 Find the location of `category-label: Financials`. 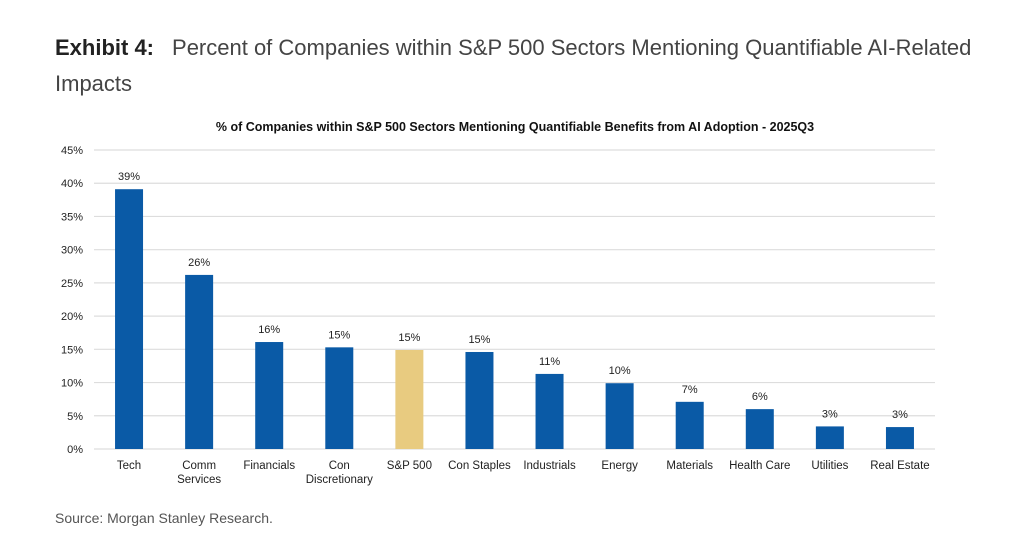

category-label: Financials is located at coordinates (269, 466).